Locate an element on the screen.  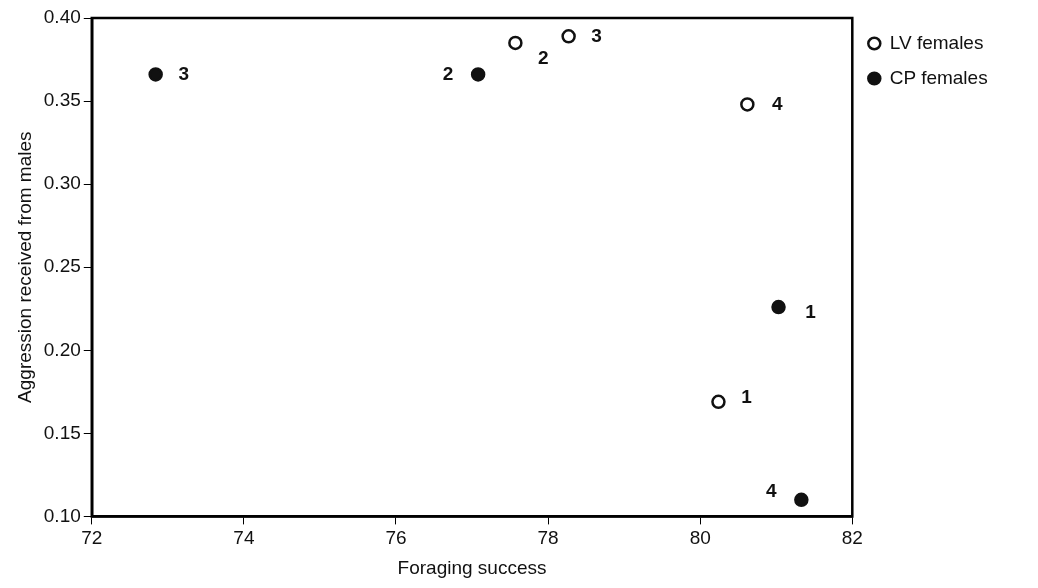
y-tick-label: 0.25 is located at coordinates (62, 266).